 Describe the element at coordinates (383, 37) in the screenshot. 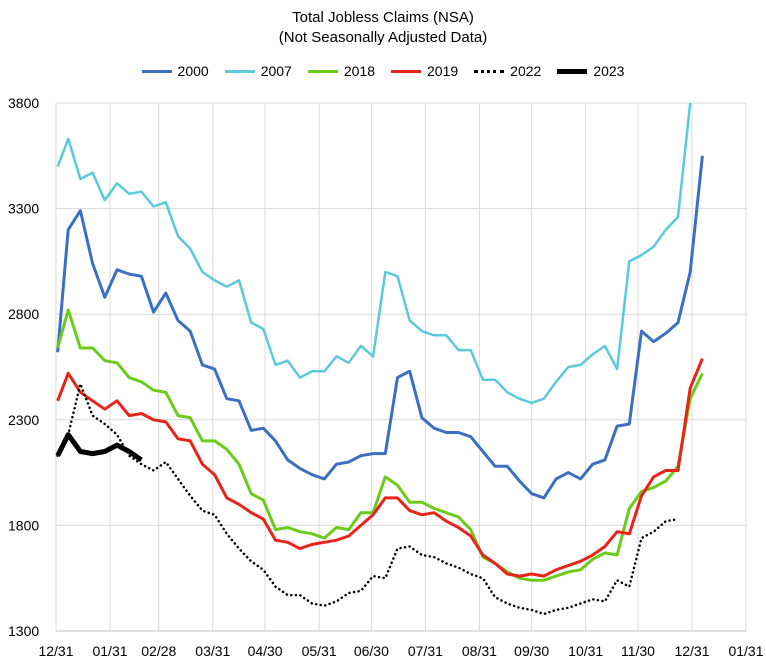

I see `chart-subtitle: (Not Seasonally Adjusted Data)` at that location.